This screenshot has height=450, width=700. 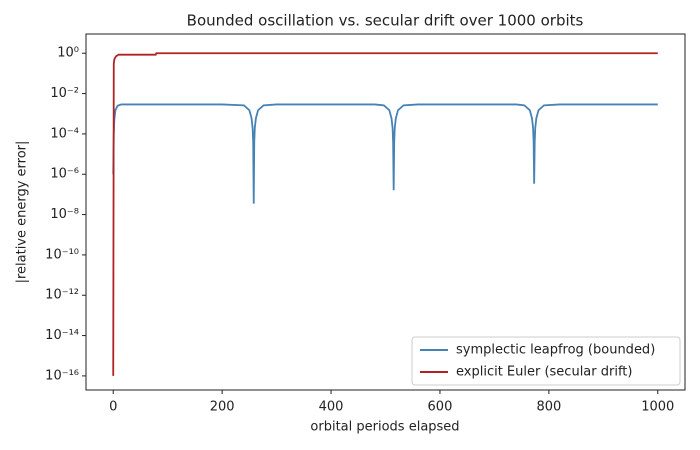 I want to click on legend-label: explicit Euler (secular drift), so click(x=544, y=372).